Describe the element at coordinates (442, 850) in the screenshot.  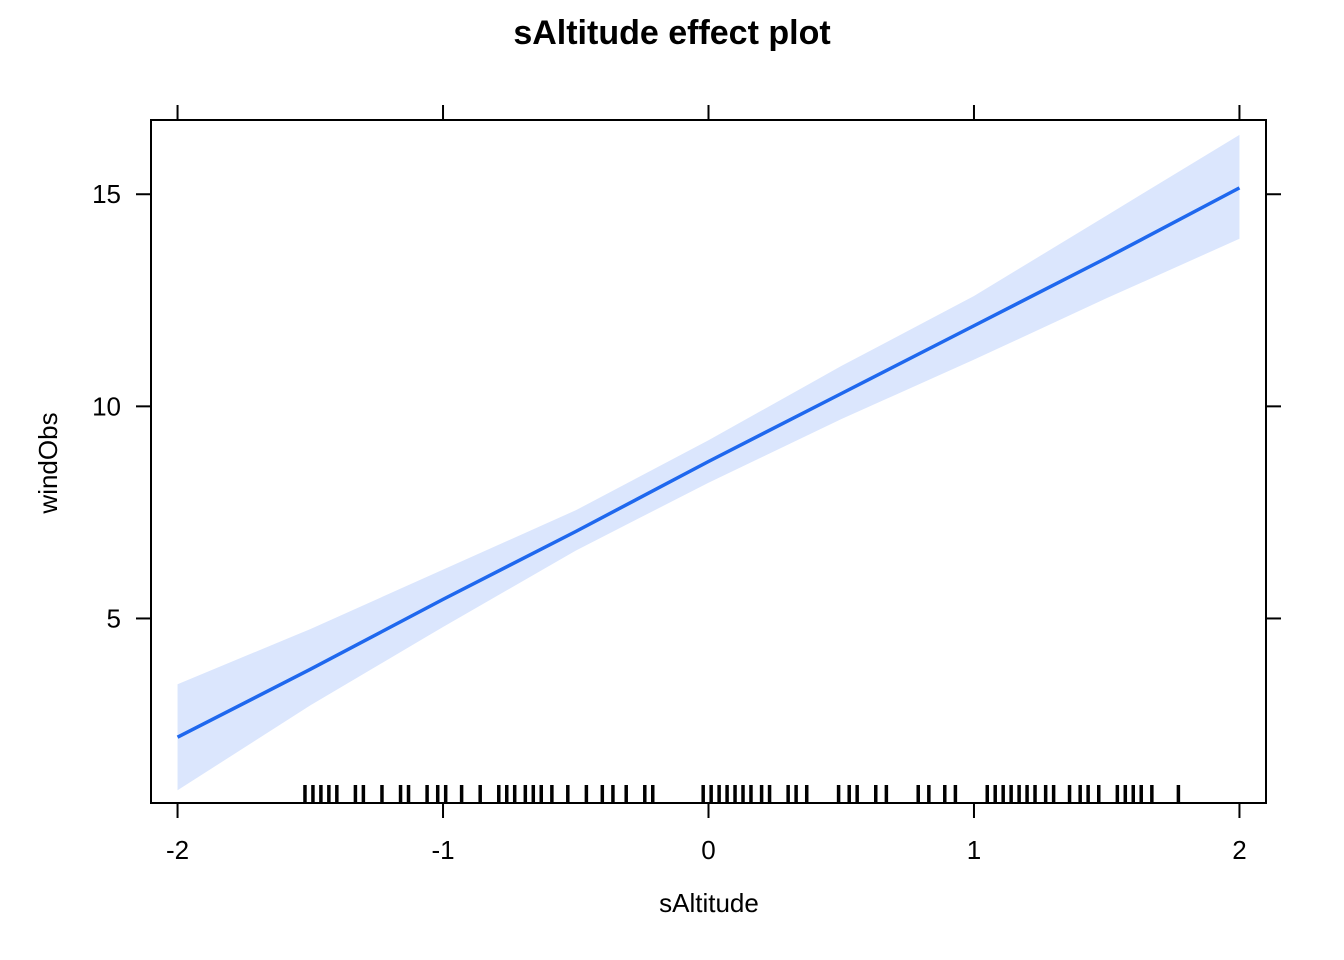
I see `x-tick-label: -1` at that location.